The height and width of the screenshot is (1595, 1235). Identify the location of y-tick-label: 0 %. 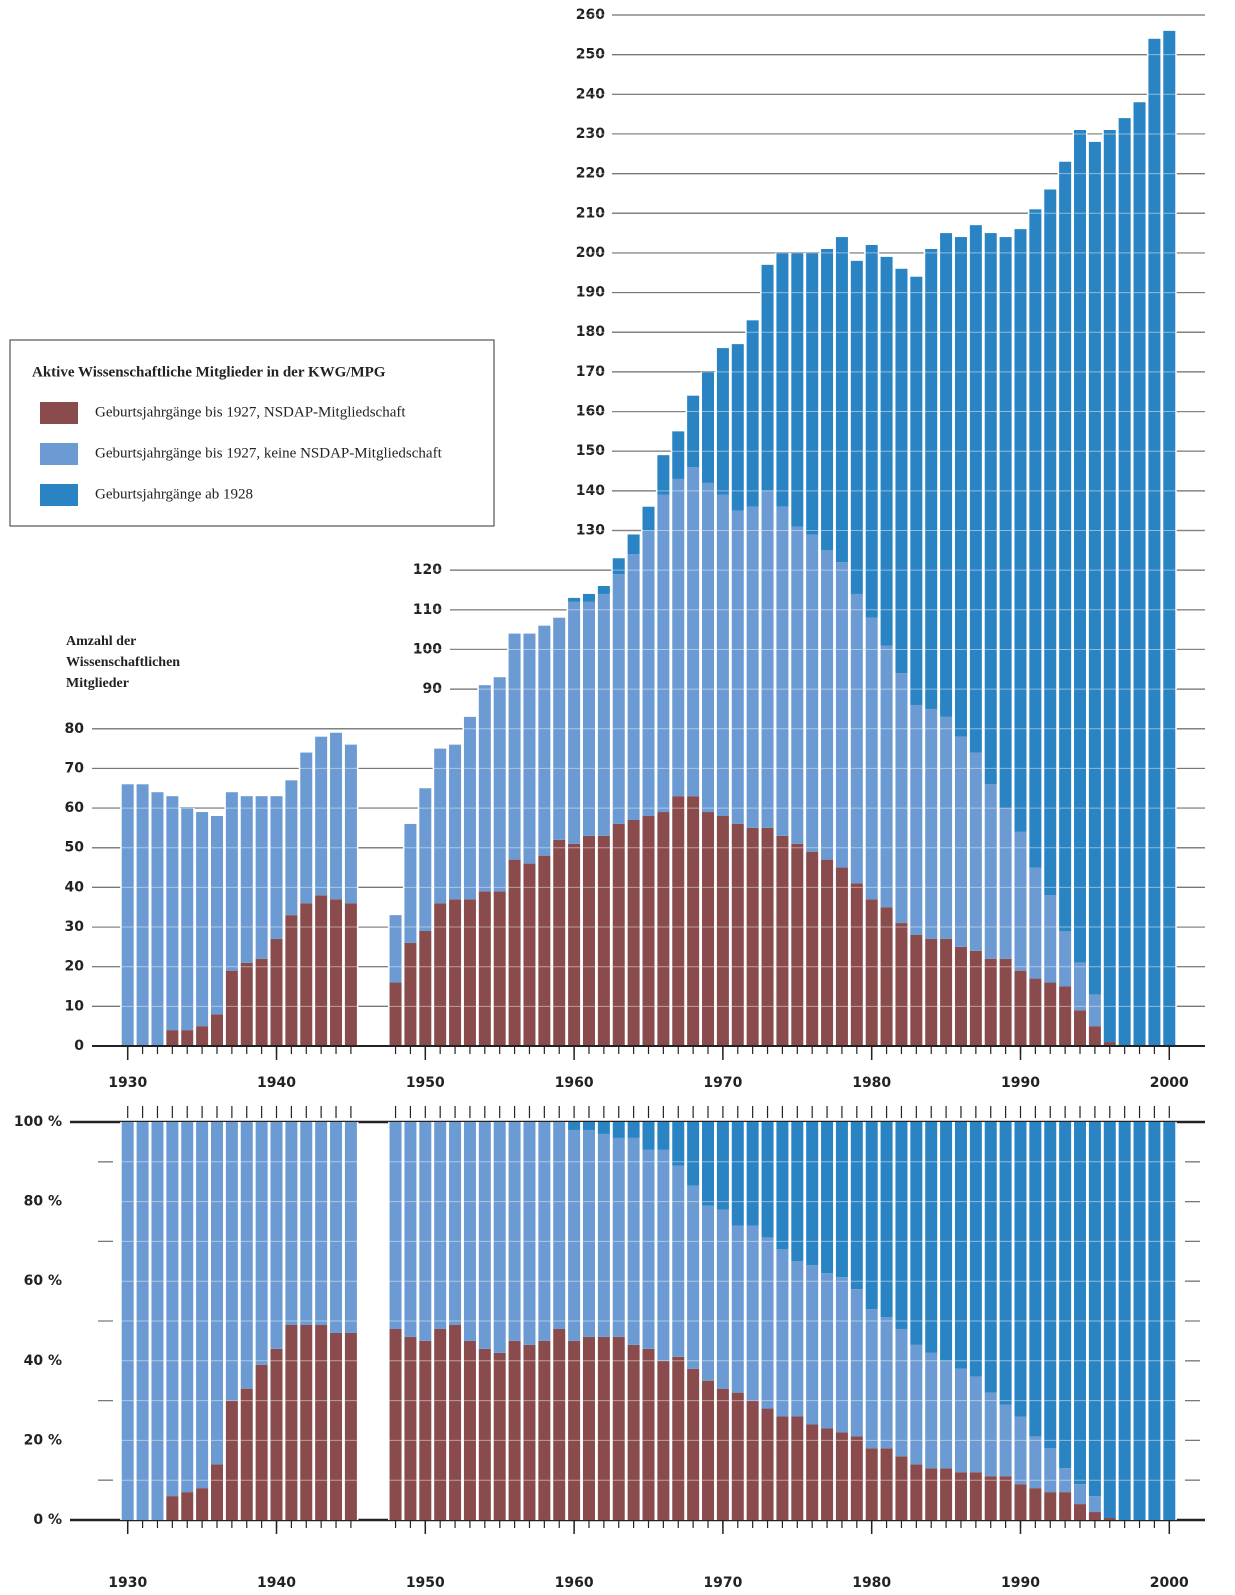
(47, 1520).